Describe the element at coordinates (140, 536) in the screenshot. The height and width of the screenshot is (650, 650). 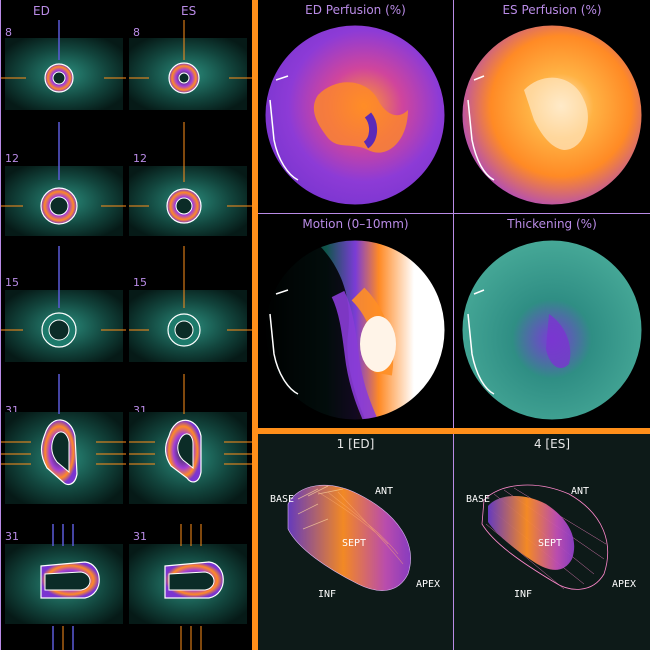
I see `slice-number-es: 31` at that location.